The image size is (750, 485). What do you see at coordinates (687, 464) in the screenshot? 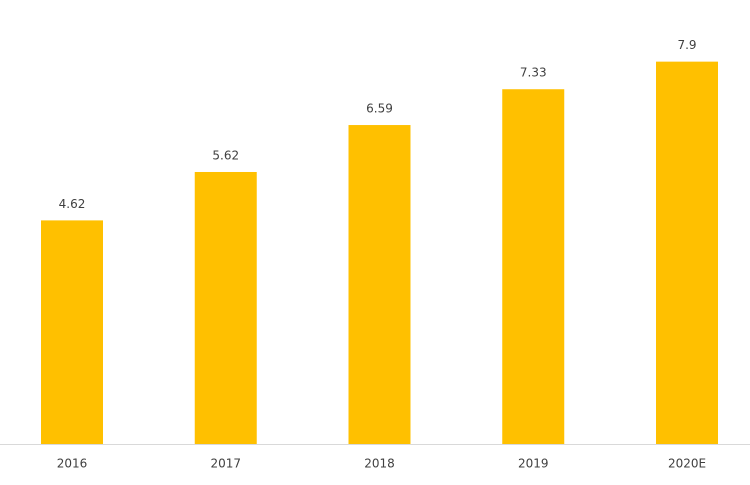
I see `x-tick-label: 2020E` at bounding box center [687, 464].